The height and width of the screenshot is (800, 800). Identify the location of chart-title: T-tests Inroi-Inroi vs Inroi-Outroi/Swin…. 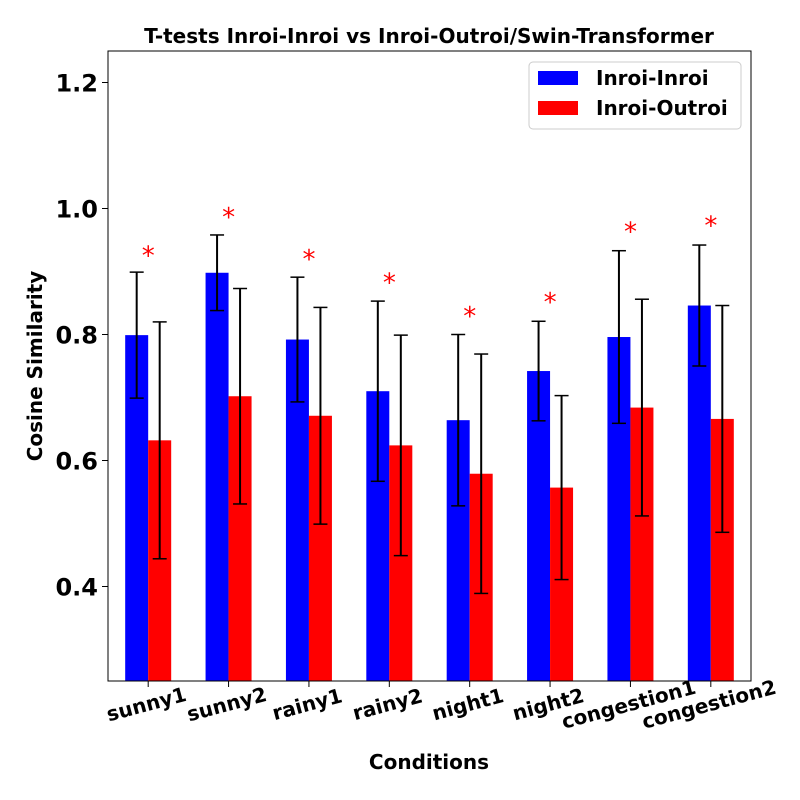
(429, 36).